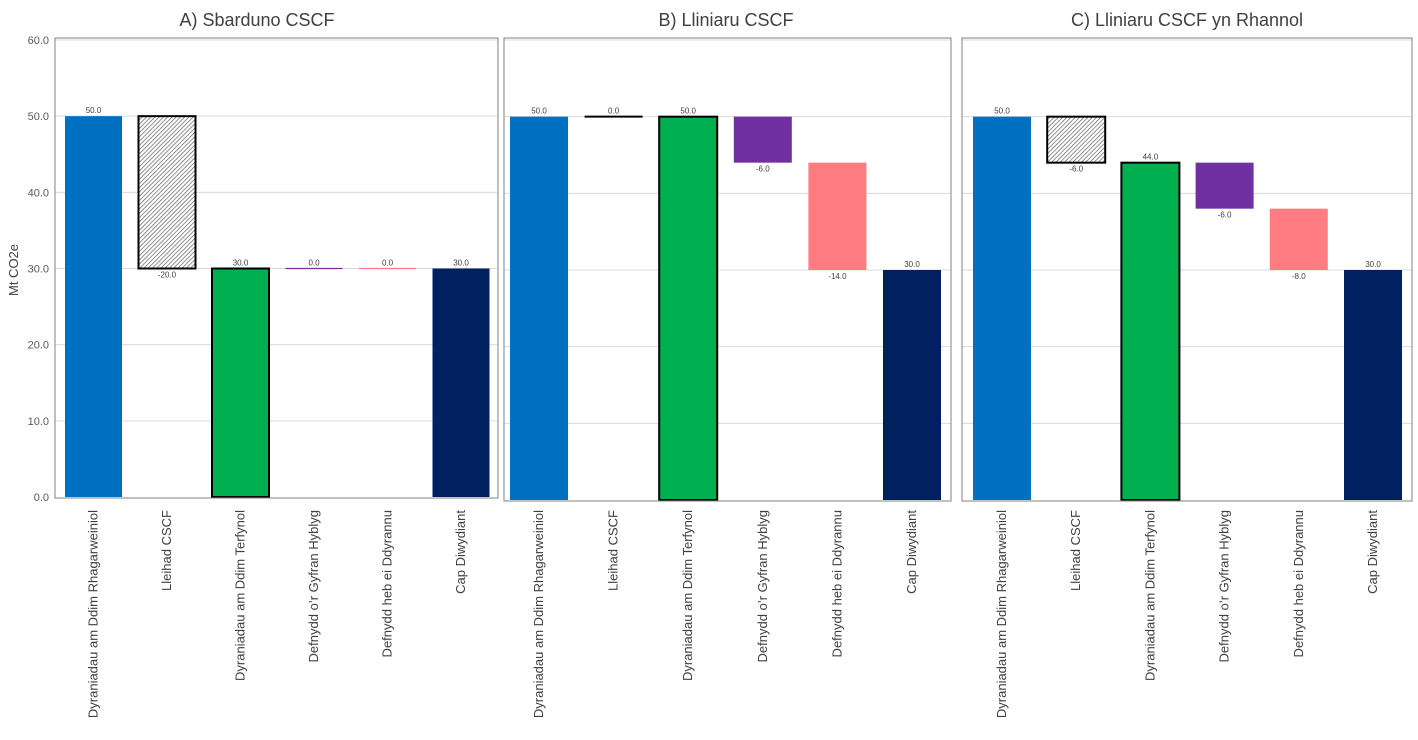 The width and height of the screenshot is (1418, 740). I want to click on data-label: -20.0, so click(167, 275).